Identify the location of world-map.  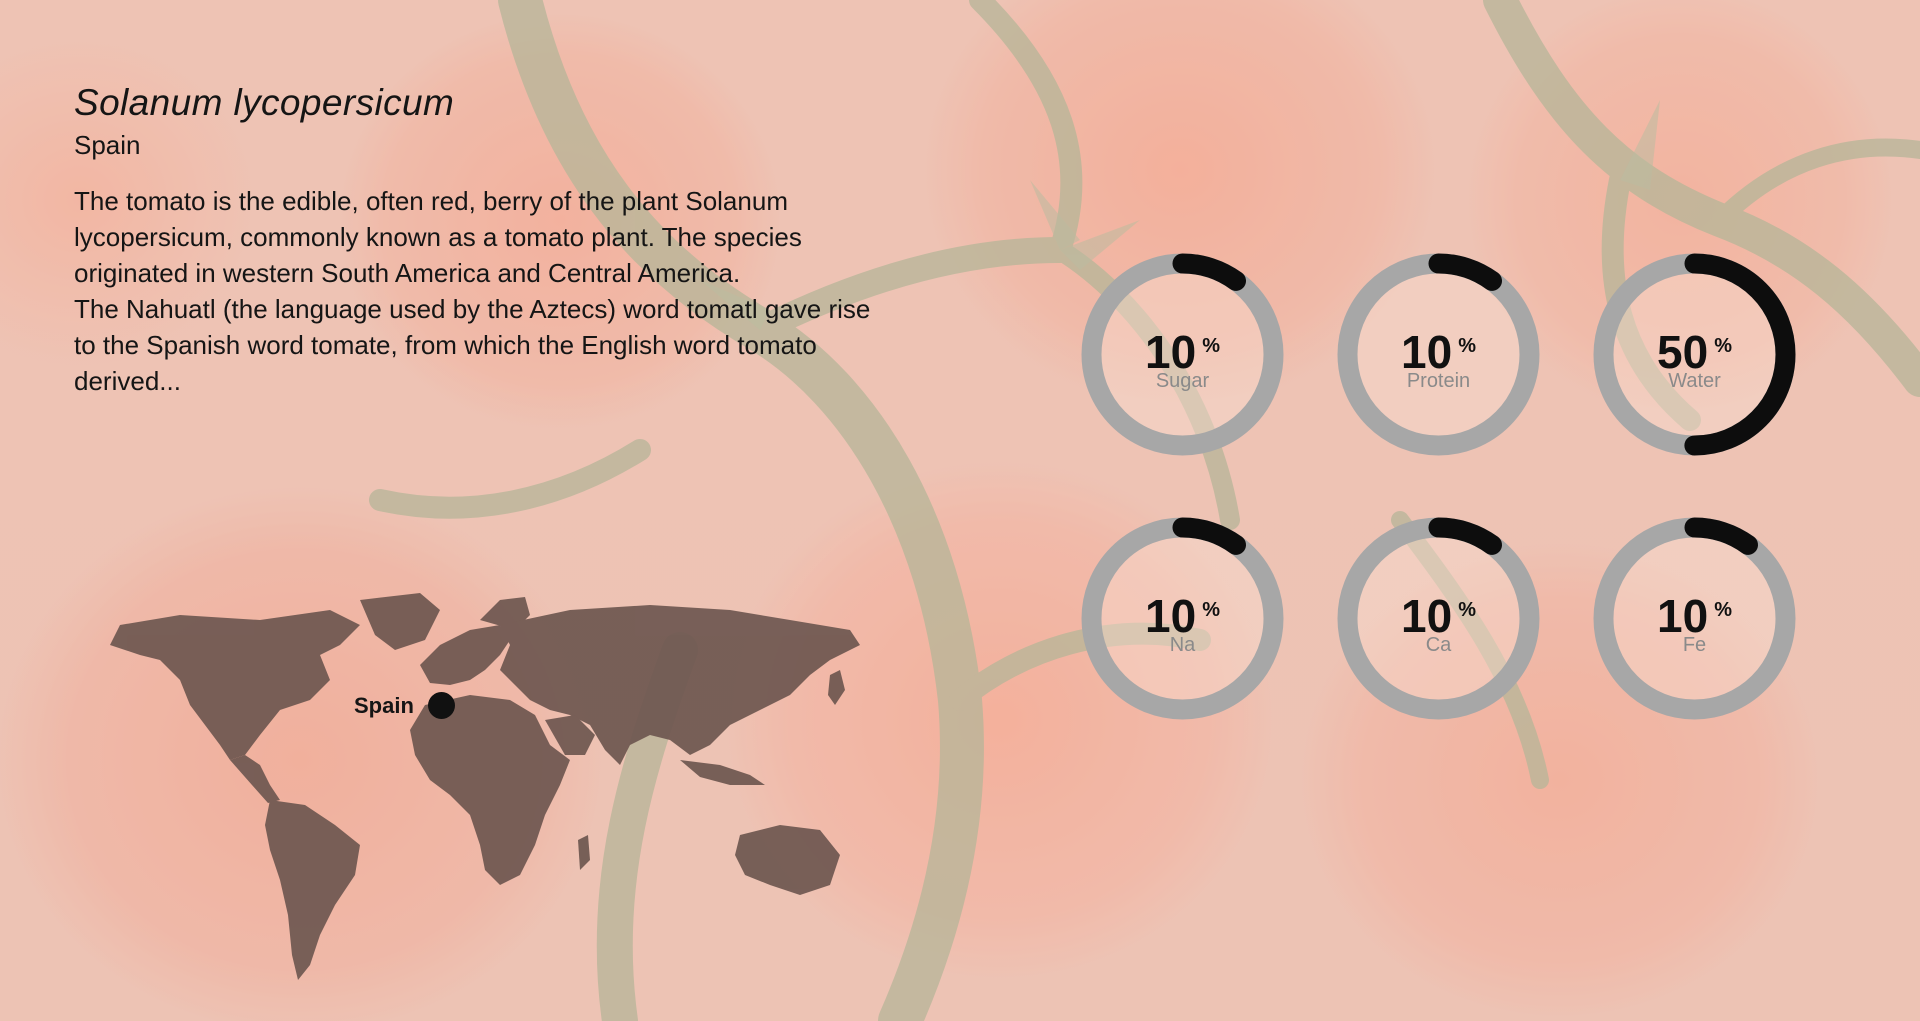
(485, 786).